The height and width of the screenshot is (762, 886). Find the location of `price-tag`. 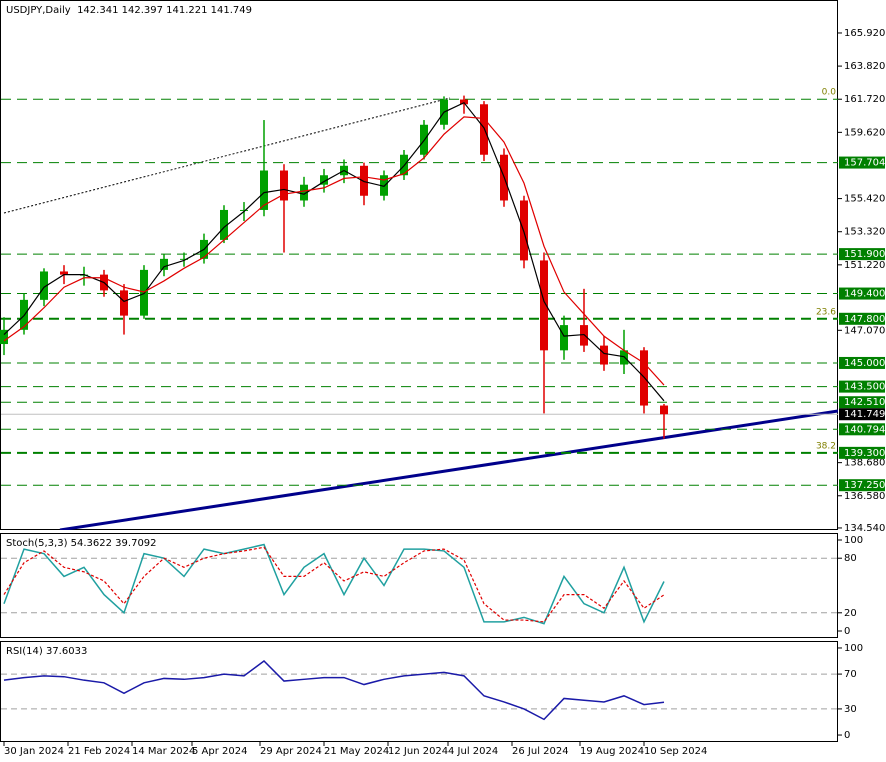

price-tag is located at coordinates (862, 414).